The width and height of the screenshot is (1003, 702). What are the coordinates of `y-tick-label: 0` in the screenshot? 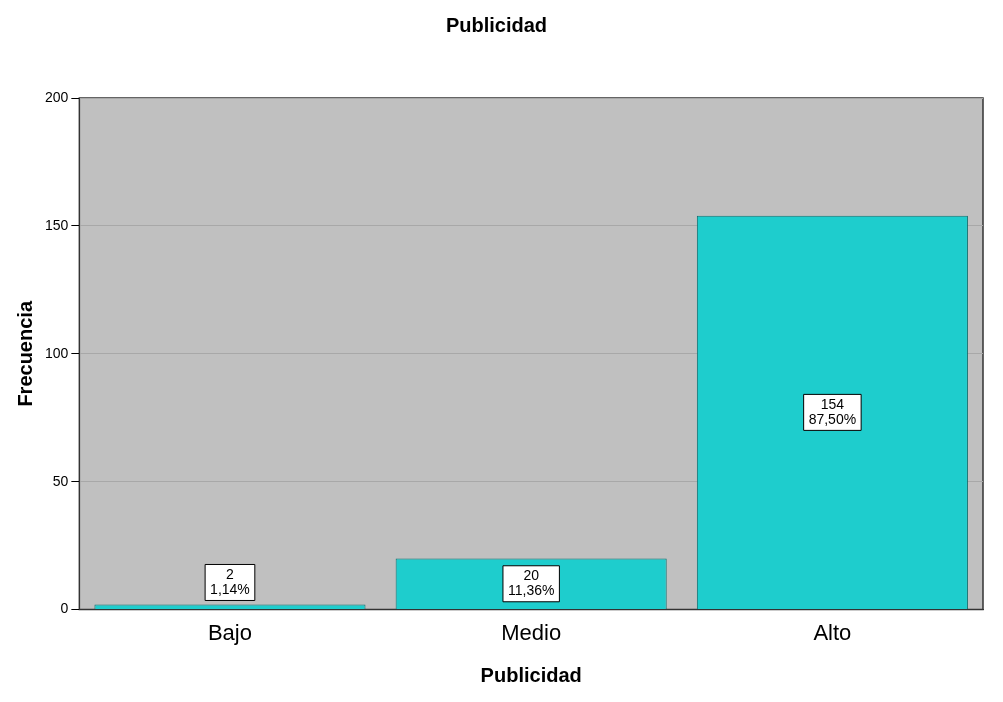 It's located at (64, 608).